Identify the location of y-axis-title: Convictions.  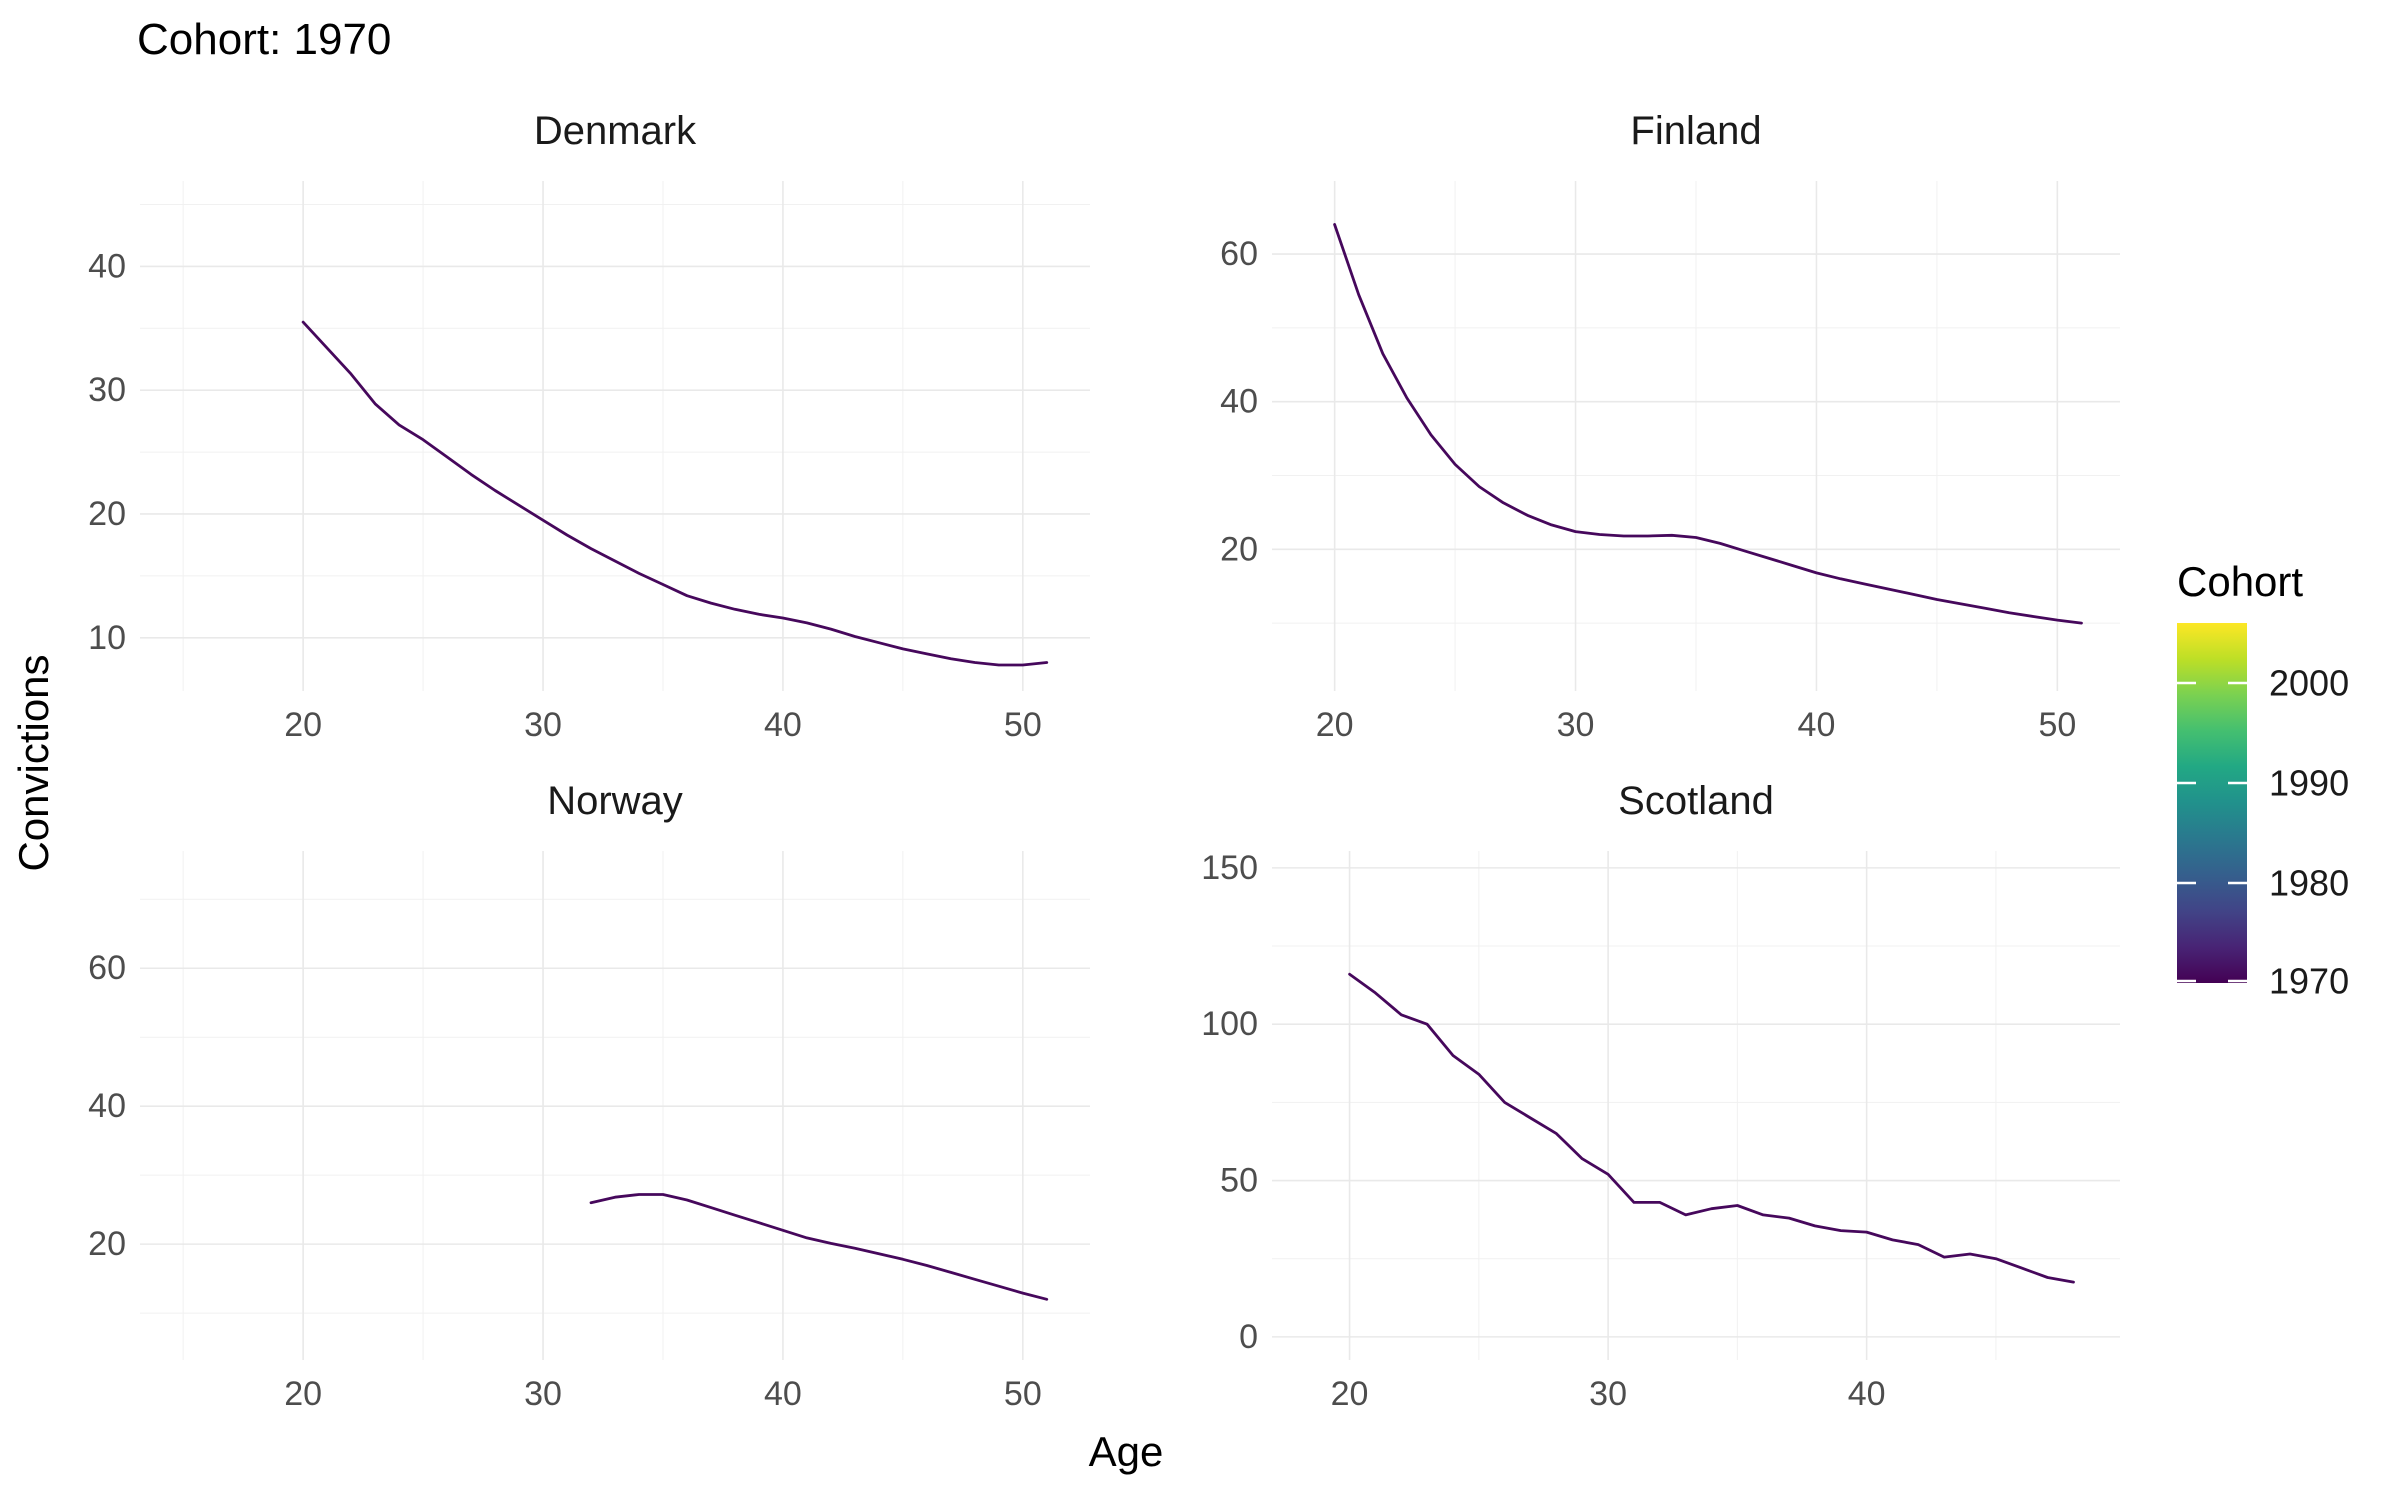
(33, 763).